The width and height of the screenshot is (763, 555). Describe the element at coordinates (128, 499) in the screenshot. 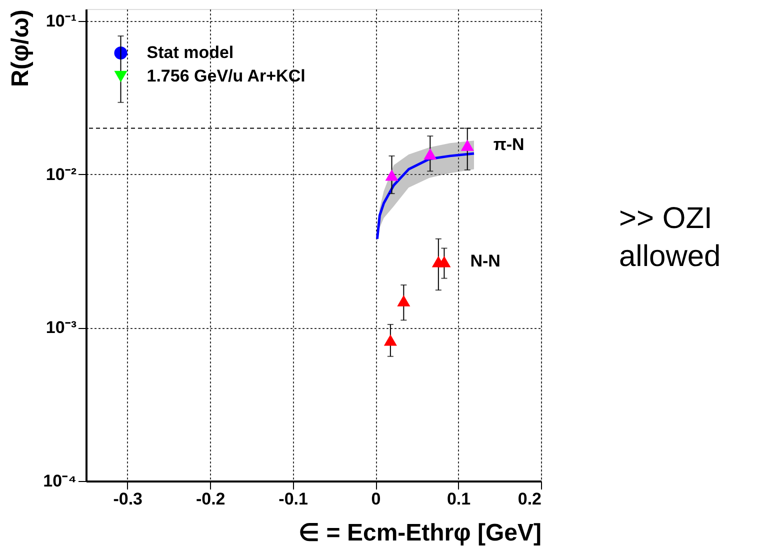

I see `x-tick-label: -0.3` at that location.